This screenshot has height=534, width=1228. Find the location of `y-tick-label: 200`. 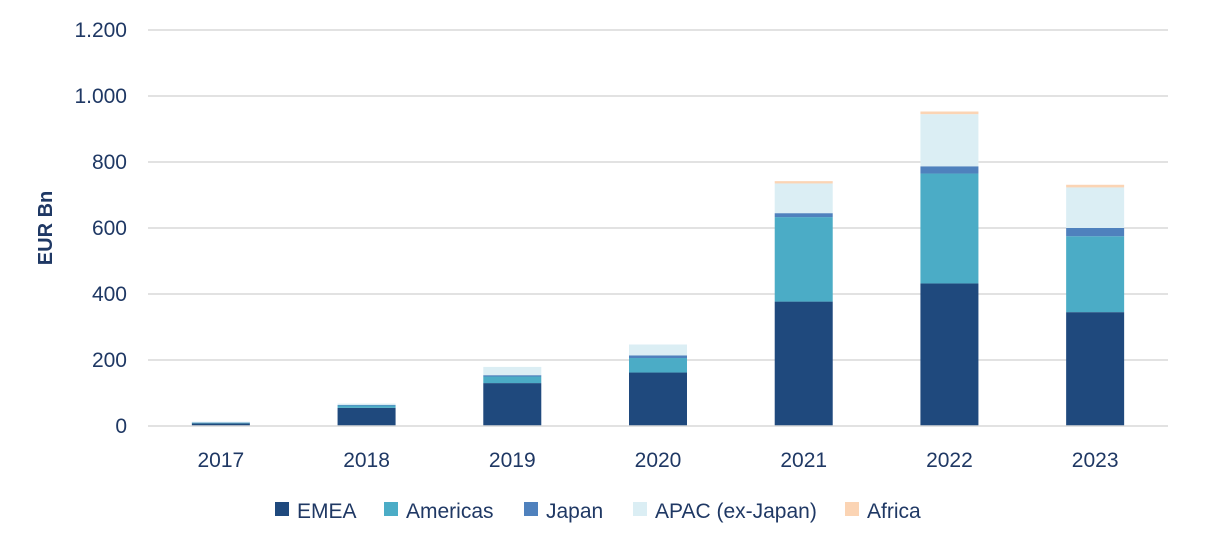

y-tick-label: 200 is located at coordinates (109, 360).